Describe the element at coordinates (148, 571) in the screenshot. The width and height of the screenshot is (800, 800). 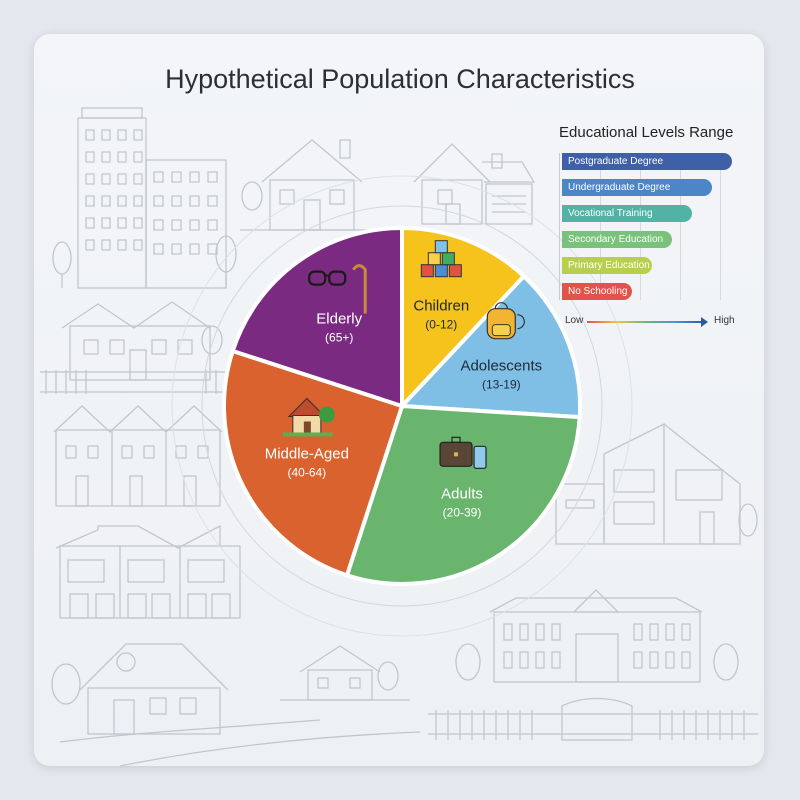
I see `row-houses-illustration` at that location.